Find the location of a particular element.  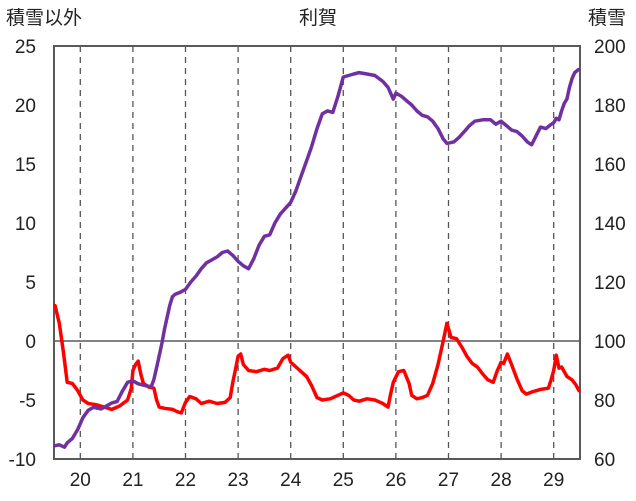

right-tick-label: 160 is located at coordinates (610, 165).